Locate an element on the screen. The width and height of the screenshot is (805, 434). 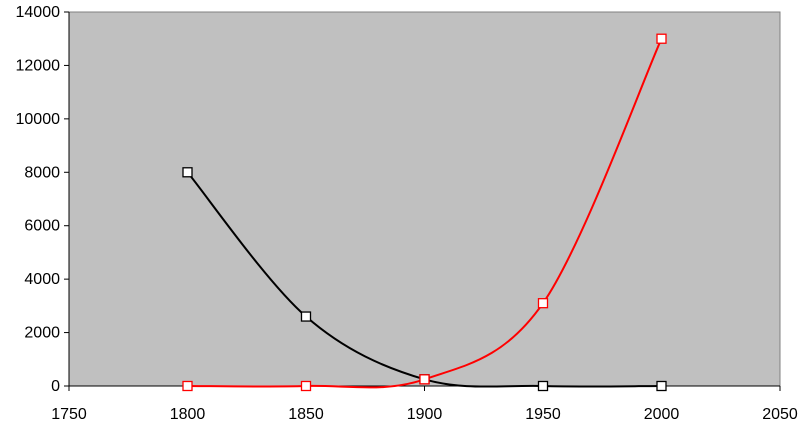
y-tick-label: 12000 is located at coordinates (38, 65).